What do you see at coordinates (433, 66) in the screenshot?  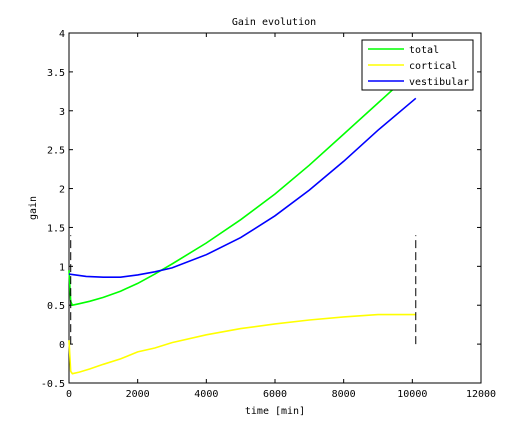 I see `legend-label-cortical: cortical` at bounding box center [433, 66].